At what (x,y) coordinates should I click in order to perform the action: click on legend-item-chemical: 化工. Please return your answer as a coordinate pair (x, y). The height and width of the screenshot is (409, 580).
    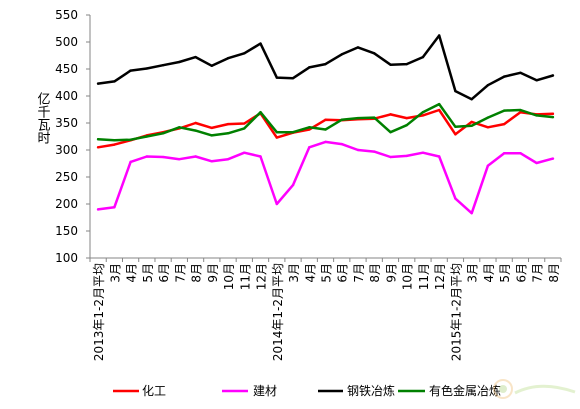
    Looking at the image, I should click on (139, 391).